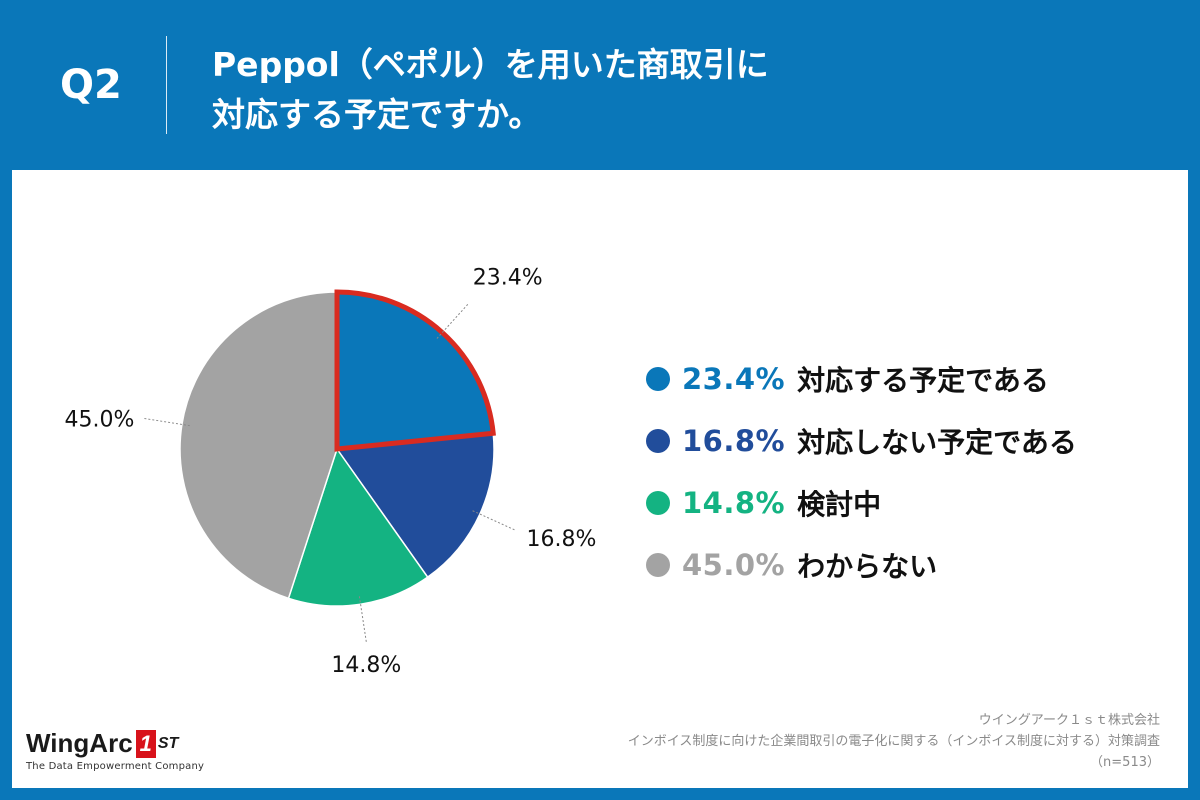  I want to click on highlight-outline, so click(415, 370).